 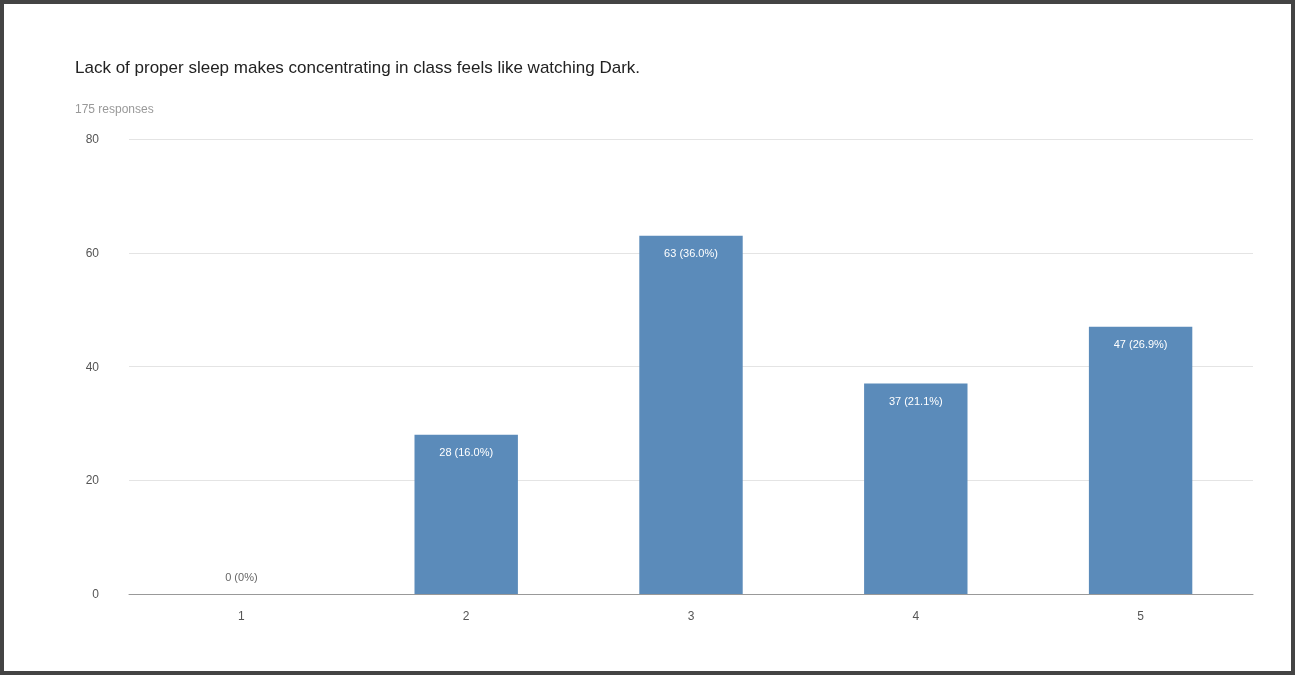 What do you see at coordinates (915, 401) in the screenshot?
I see `data-label: 37 (21.1%)` at bounding box center [915, 401].